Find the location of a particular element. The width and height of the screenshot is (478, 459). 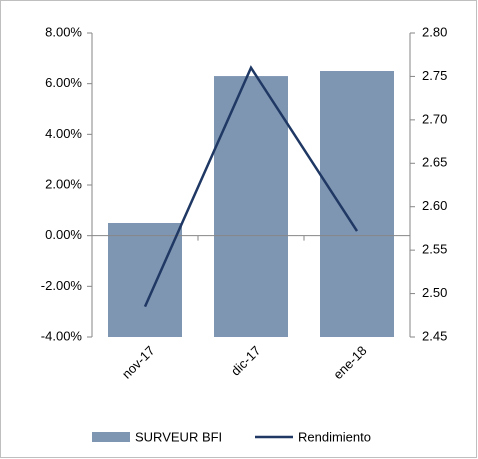

y2-tick-label: 2.80 is located at coordinates (434, 31).